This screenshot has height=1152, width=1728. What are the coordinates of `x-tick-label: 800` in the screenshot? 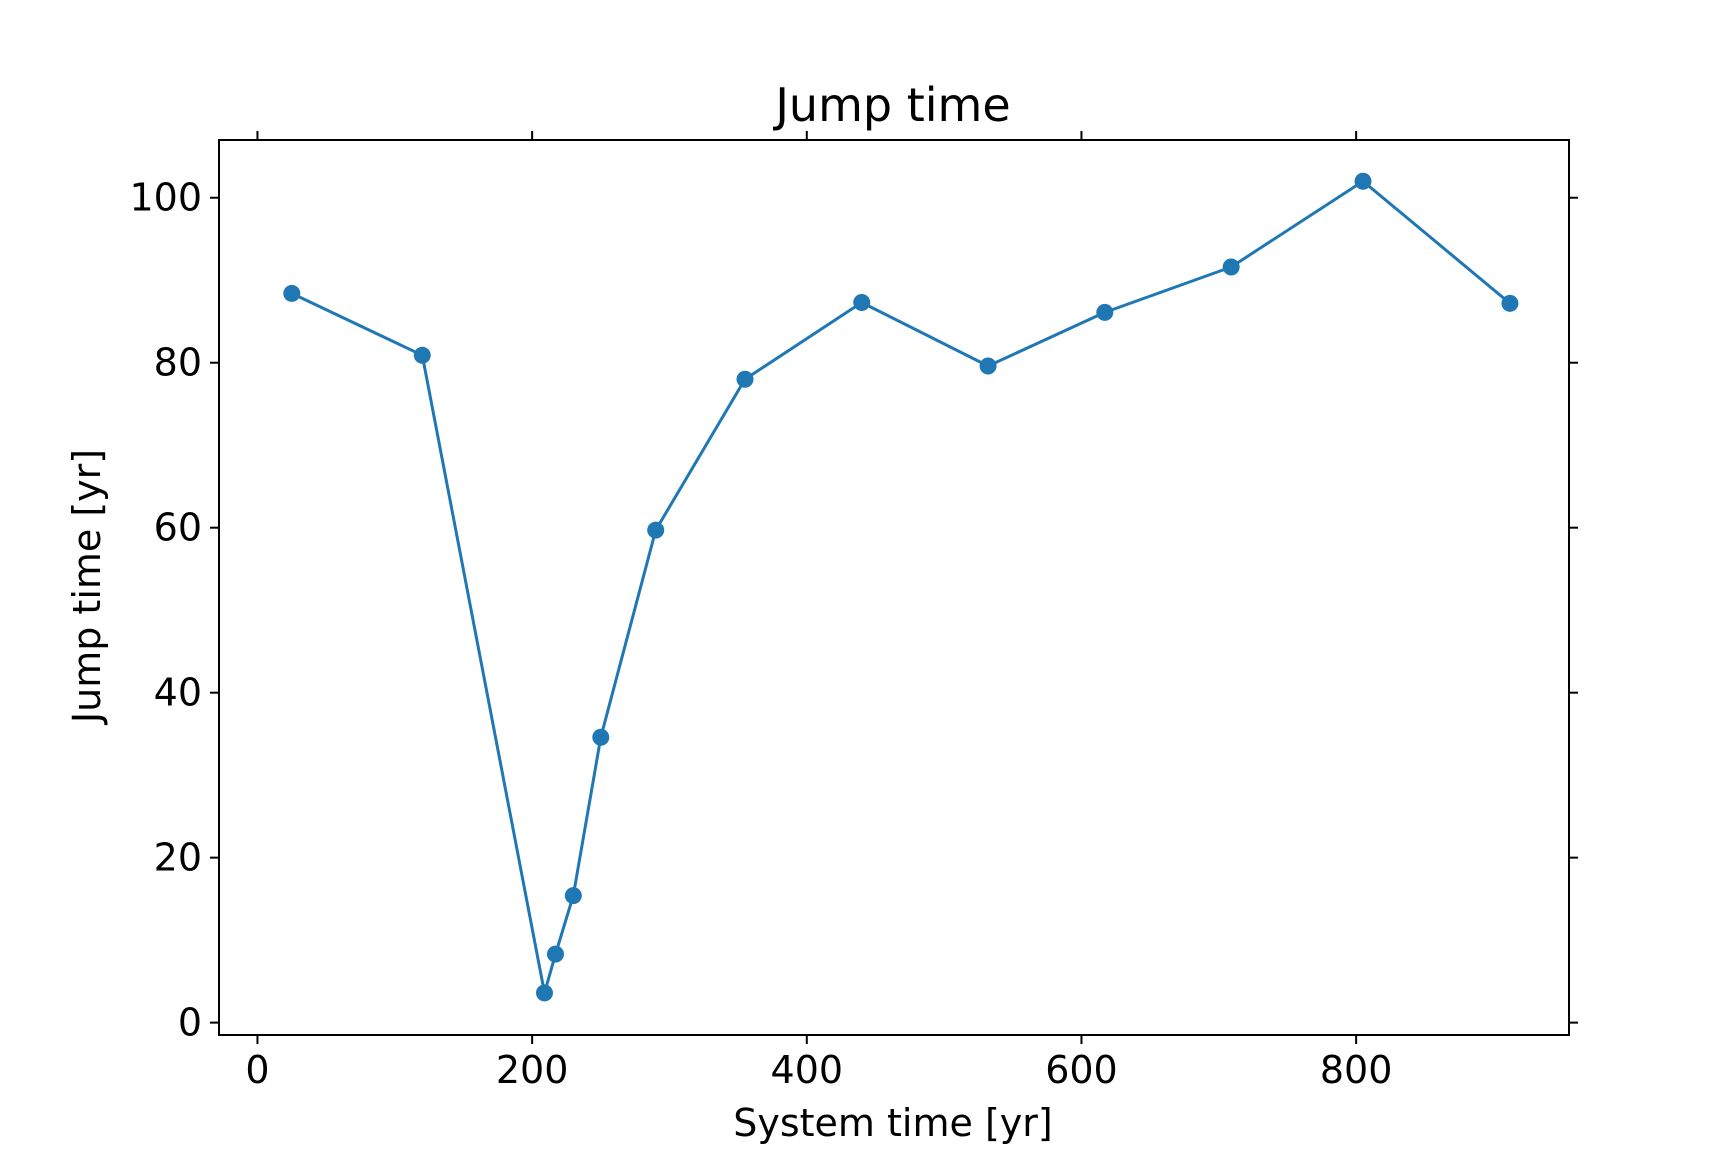 It's located at (1356, 1070).